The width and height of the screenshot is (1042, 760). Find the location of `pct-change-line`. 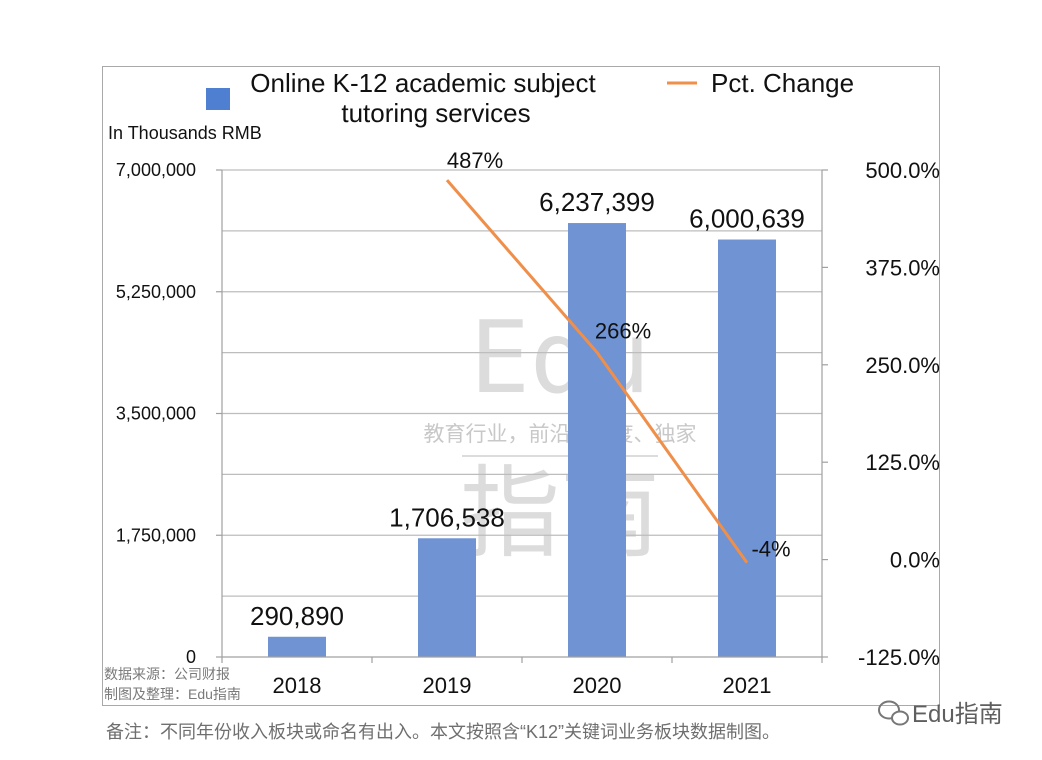

pct-change-line is located at coordinates (597, 371).